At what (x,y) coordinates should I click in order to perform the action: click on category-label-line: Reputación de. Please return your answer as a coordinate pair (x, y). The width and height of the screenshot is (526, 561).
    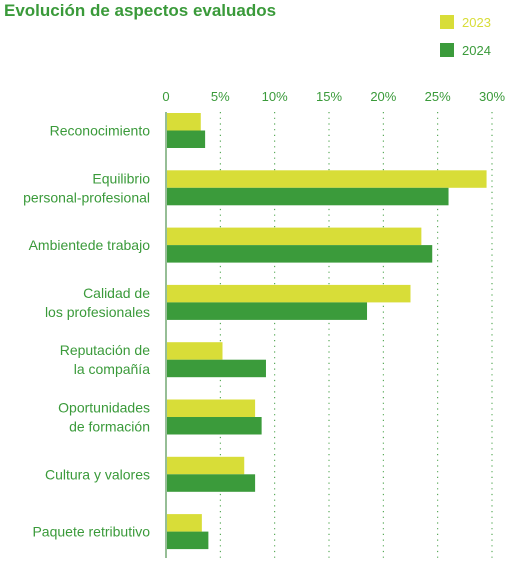
    Looking at the image, I should click on (105, 350).